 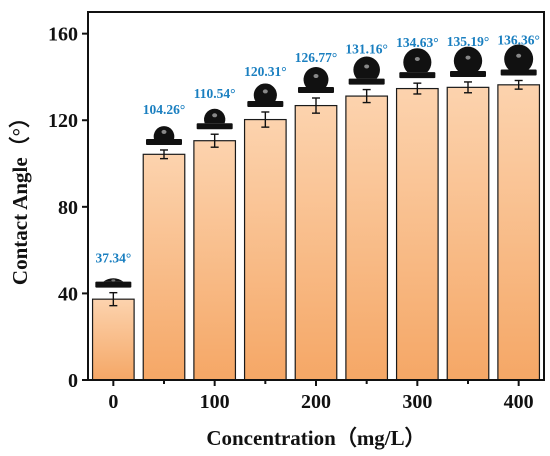 What do you see at coordinates (315, 438) in the screenshot?
I see `x-axis-title: Concentration（mg/L）` at bounding box center [315, 438].